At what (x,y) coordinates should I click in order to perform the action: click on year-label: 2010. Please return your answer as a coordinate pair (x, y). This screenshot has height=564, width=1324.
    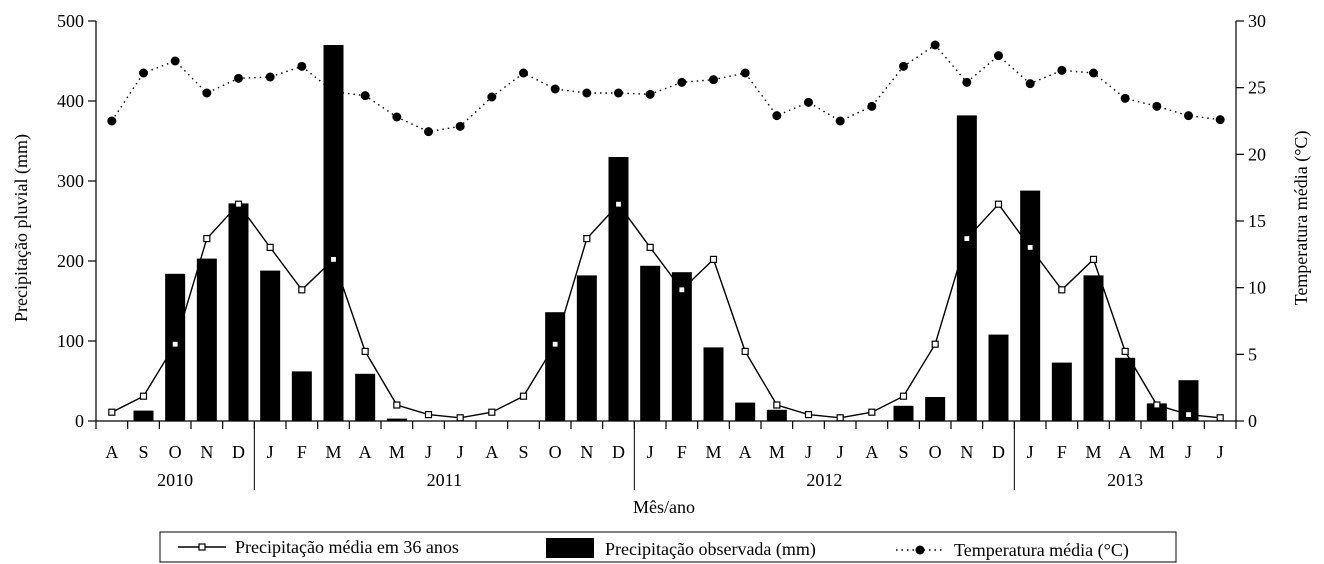
    Looking at the image, I should click on (175, 480).